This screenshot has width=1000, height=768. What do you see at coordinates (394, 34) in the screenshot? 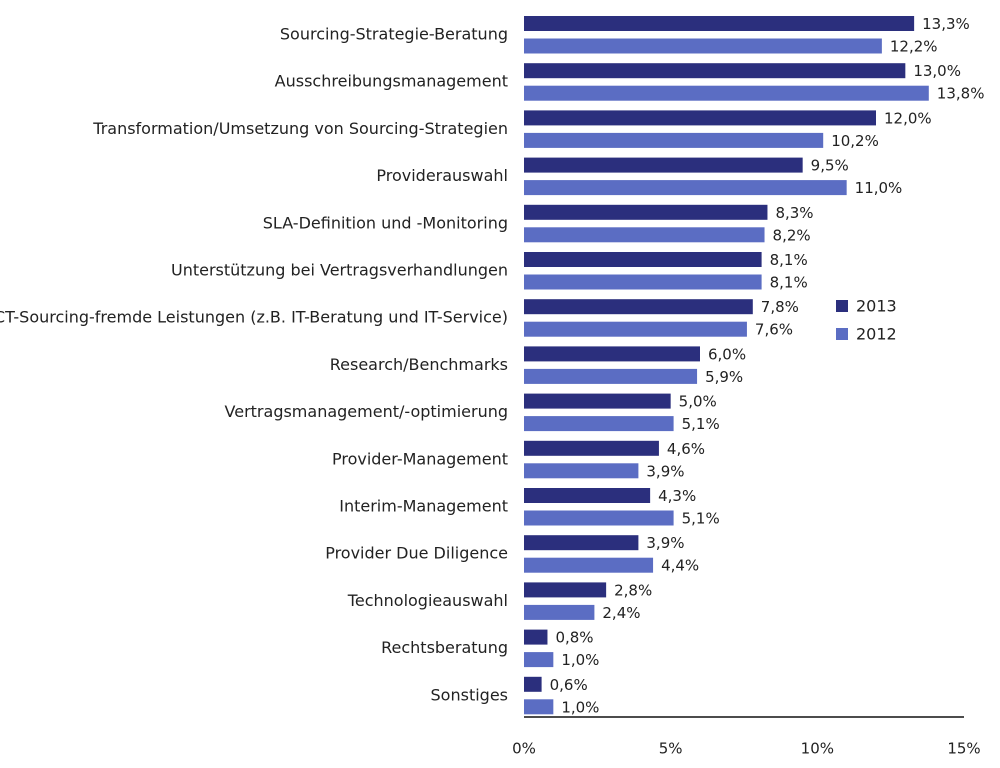
I see `category-label: Sourcing-Strategie-Beratung` at bounding box center [394, 34].